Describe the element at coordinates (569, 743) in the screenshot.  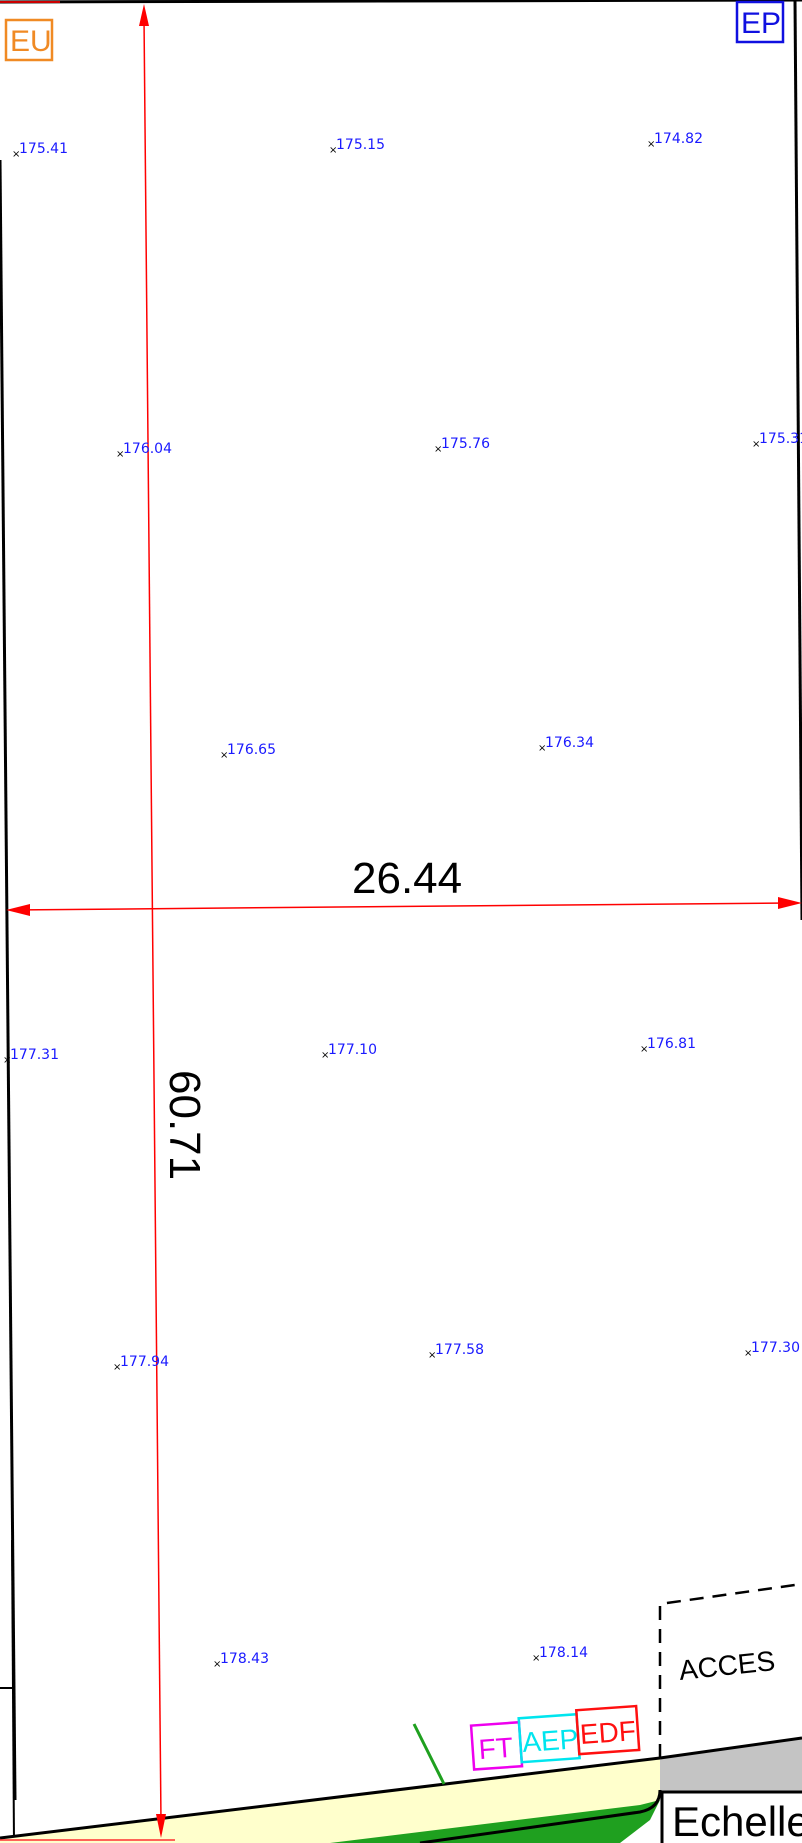
I see `spot-level-value: 176.34` at that location.